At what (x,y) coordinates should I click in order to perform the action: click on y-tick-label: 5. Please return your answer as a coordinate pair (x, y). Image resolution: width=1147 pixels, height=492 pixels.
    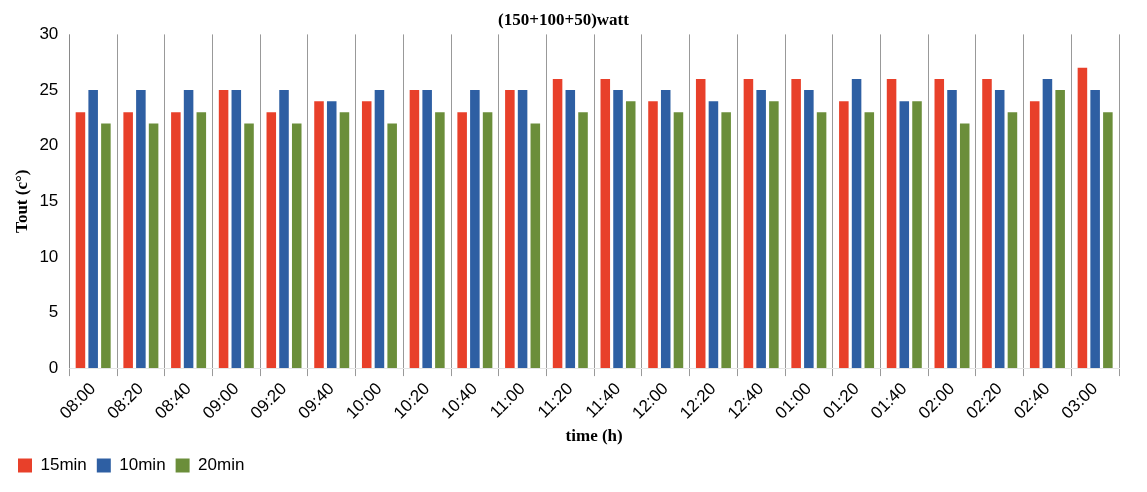
    Looking at the image, I should click on (53, 312).